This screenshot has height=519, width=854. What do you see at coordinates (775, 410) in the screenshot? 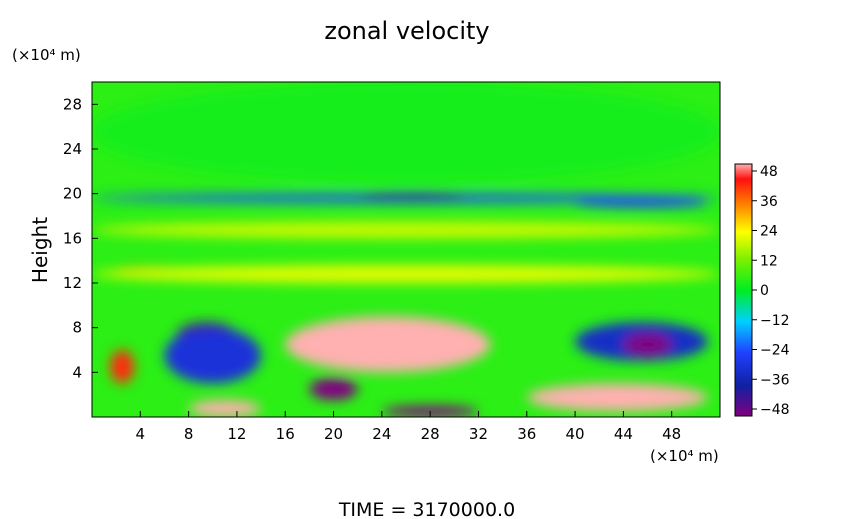
I see `colorbar-tick-label: −48` at bounding box center [775, 410].